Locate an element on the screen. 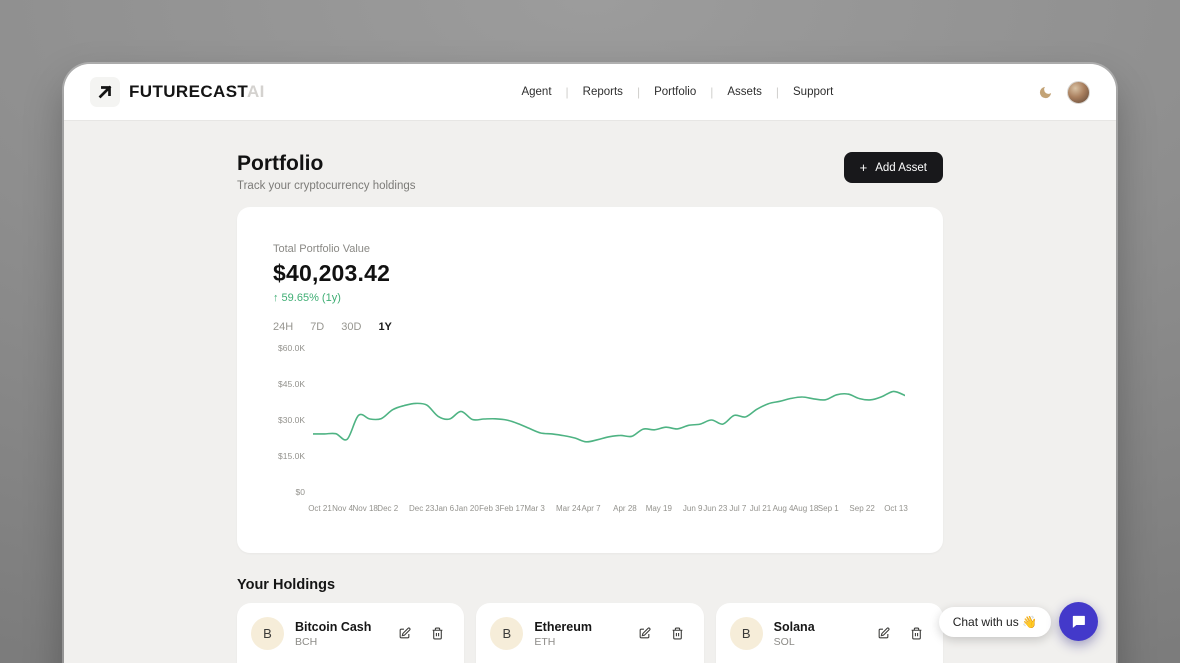 This screenshot has width=1180, height=663. y-tick-label: $30.0K is located at coordinates (291, 420).